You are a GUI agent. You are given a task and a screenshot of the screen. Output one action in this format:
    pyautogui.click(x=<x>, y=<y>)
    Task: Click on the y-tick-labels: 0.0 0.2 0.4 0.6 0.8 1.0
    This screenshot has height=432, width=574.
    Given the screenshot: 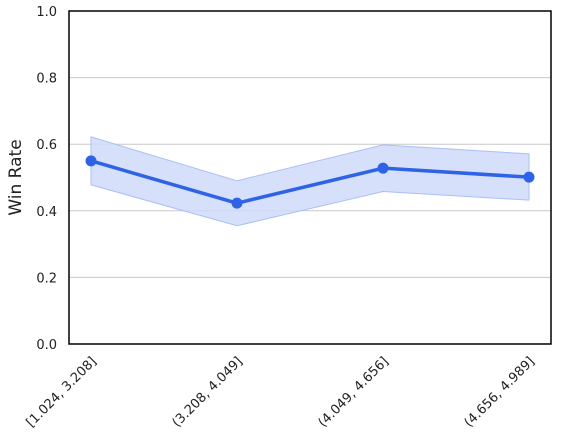 What is the action you would take?
    pyautogui.click(x=46, y=179)
    